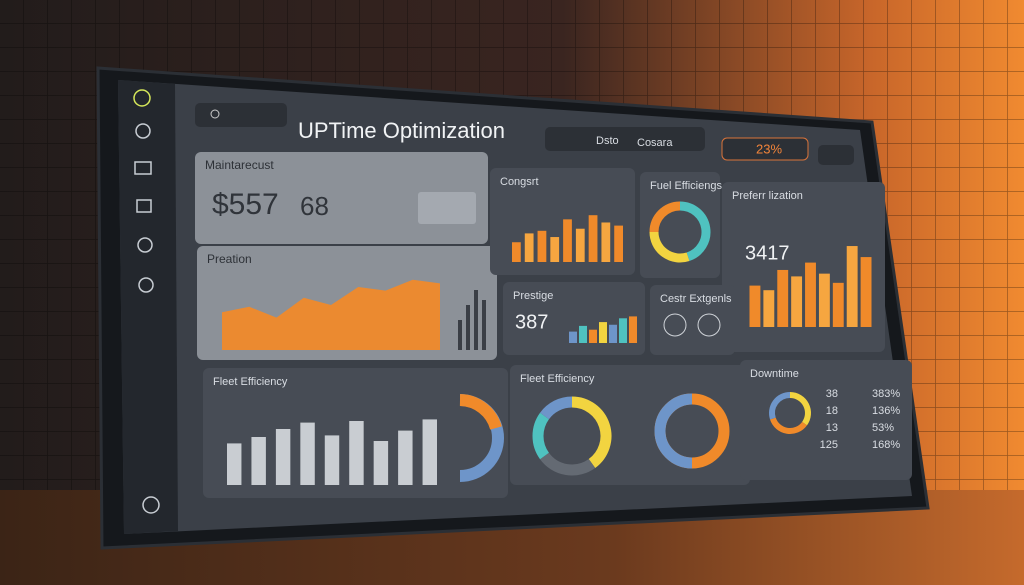 This screenshot has height=585, width=1024. What do you see at coordinates (655, 143) in the screenshot?
I see `tab: Cosara` at bounding box center [655, 143].